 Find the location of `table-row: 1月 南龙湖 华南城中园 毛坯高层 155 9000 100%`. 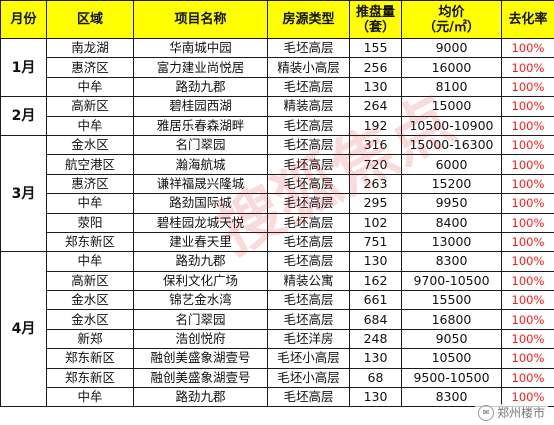

table-row: 1月 南龙湖 华南城中园 毛坯高层 155 9000 100% is located at coordinates (277, 67).